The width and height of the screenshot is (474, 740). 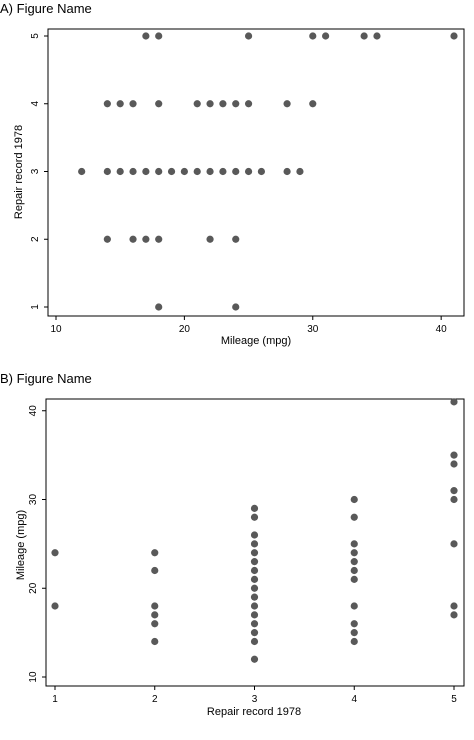 What do you see at coordinates (313, 329) in the screenshot?
I see `a-x-tick-label: 30` at bounding box center [313, 329].